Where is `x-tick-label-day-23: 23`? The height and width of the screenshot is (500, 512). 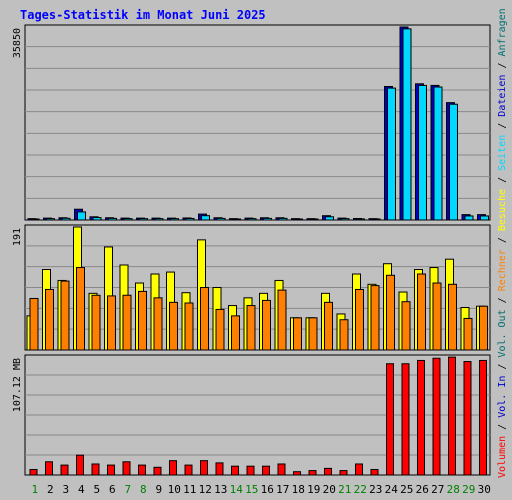 x-tick-label-day-23: 23 is located at coordinates (375, 489).